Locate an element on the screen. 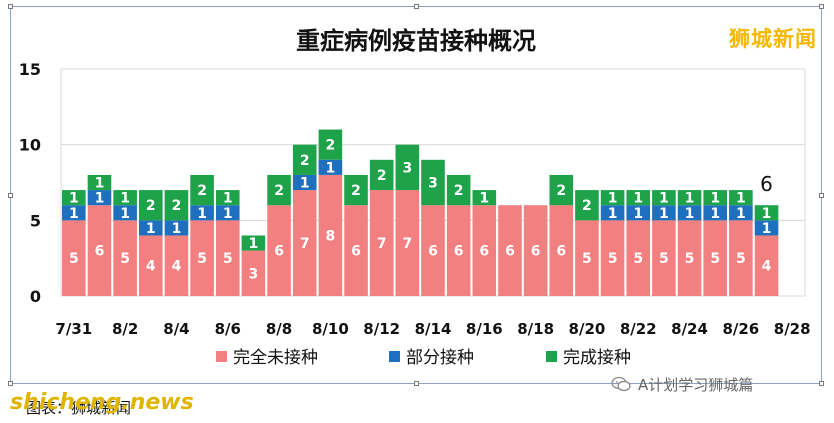 This screenshot has height=423, width=834. bar-data-label: 4 is located at coordinates (767, 267).